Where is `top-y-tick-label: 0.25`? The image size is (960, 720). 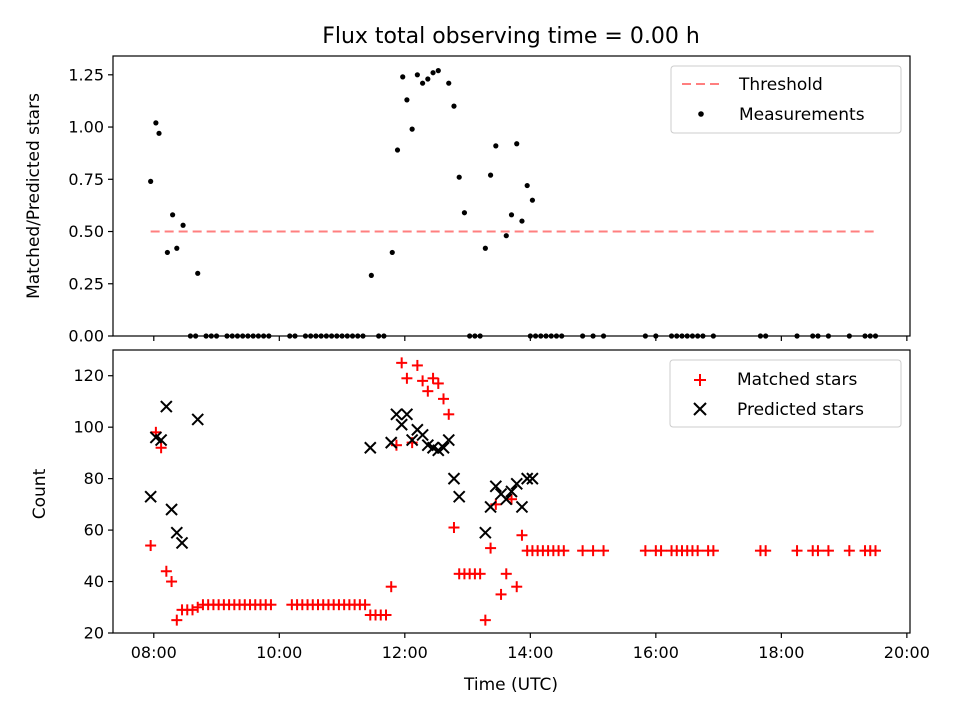
top-y-tick-label: 0.25 is located at coordinates (86, 283).